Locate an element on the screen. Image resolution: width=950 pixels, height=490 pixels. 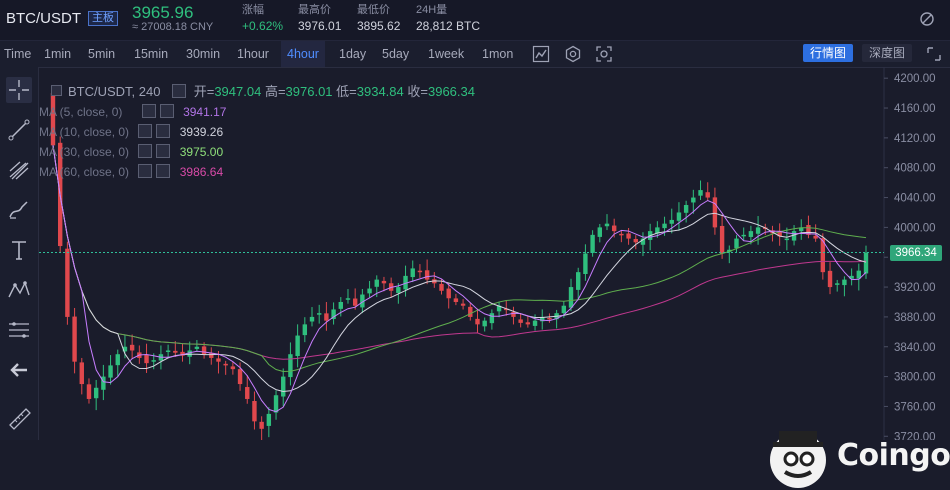
tf-1hour: 1hour is located at coordinates (253, 54).